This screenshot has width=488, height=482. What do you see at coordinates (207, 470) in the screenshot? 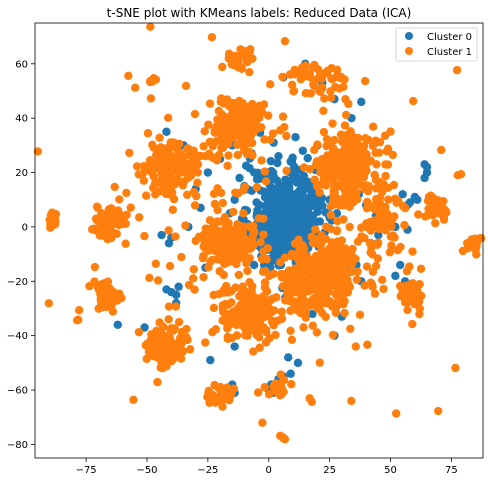
I see `x-tick-label: −25` at bounding box center [207, 470].